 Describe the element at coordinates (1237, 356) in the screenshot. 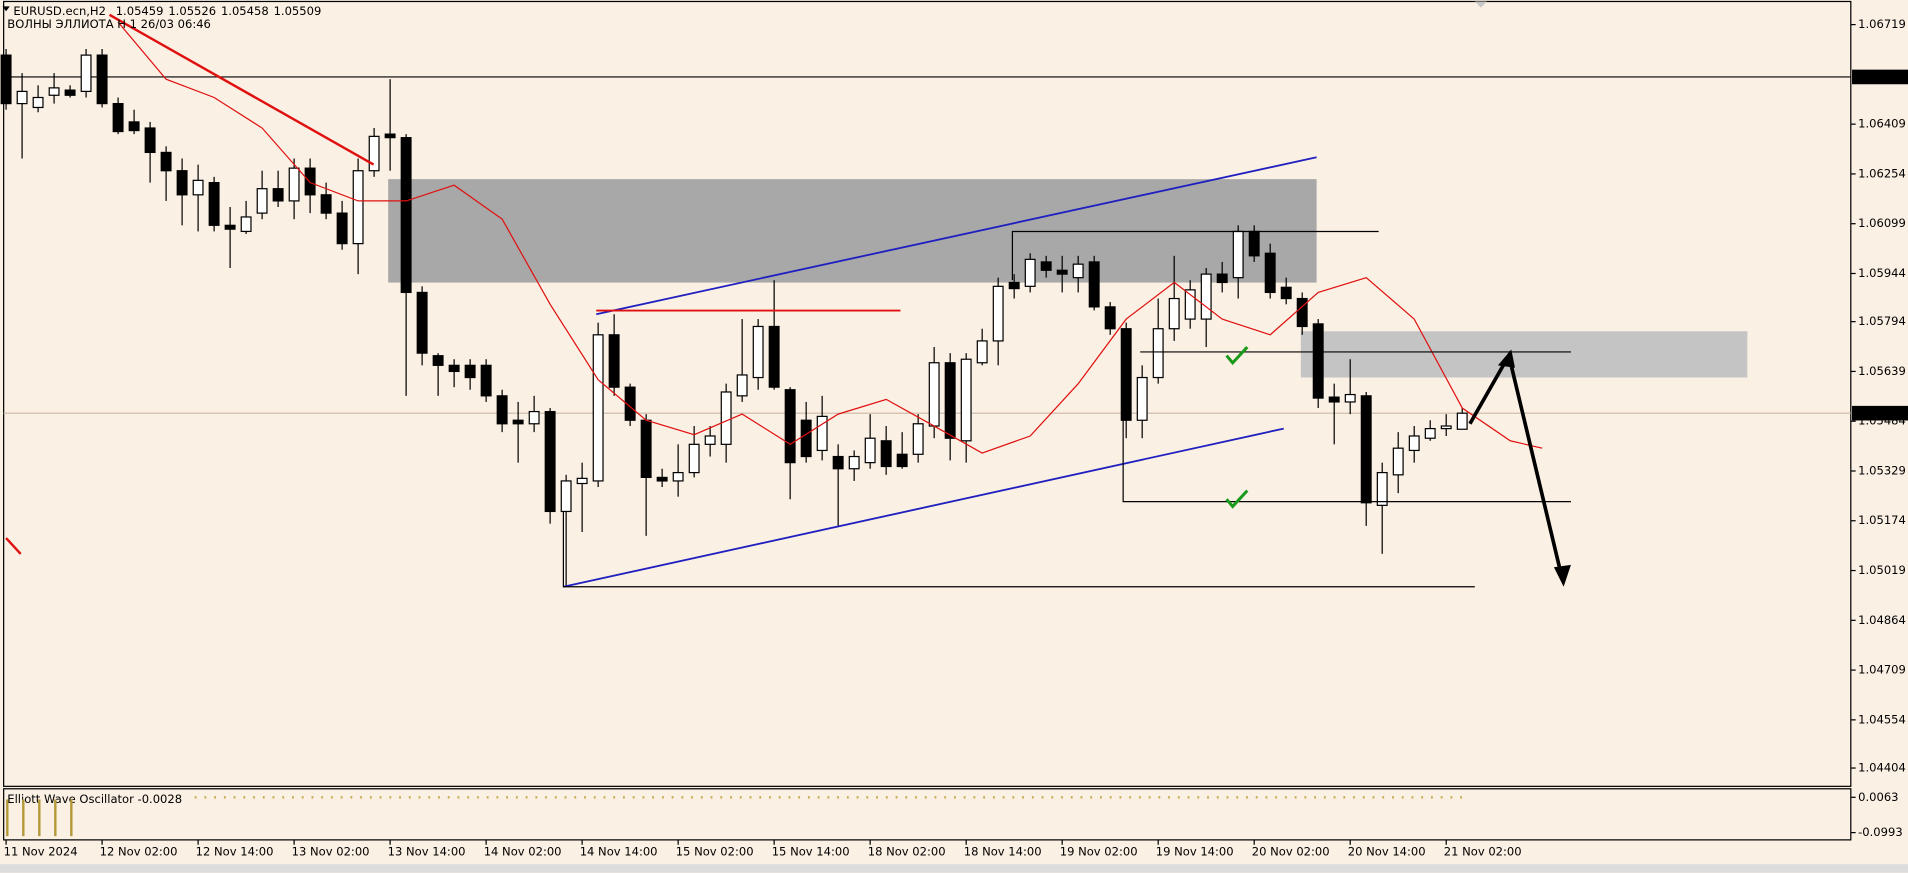

I see `check-mark` at that location.